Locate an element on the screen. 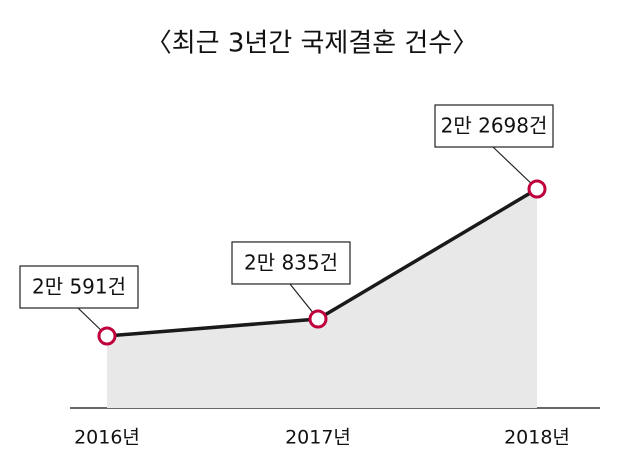 Image resolution: width=625 pixels, height=472 pixels. value-label: 2만 591건 is located at coordinates (79, 287).